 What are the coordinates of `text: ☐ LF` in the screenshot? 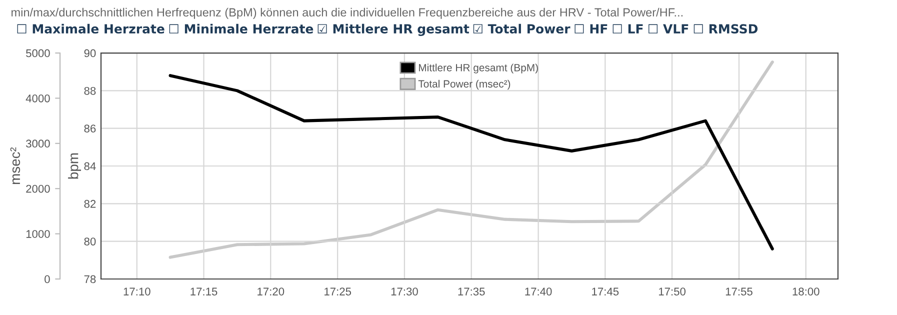 It's located at (627, 29).